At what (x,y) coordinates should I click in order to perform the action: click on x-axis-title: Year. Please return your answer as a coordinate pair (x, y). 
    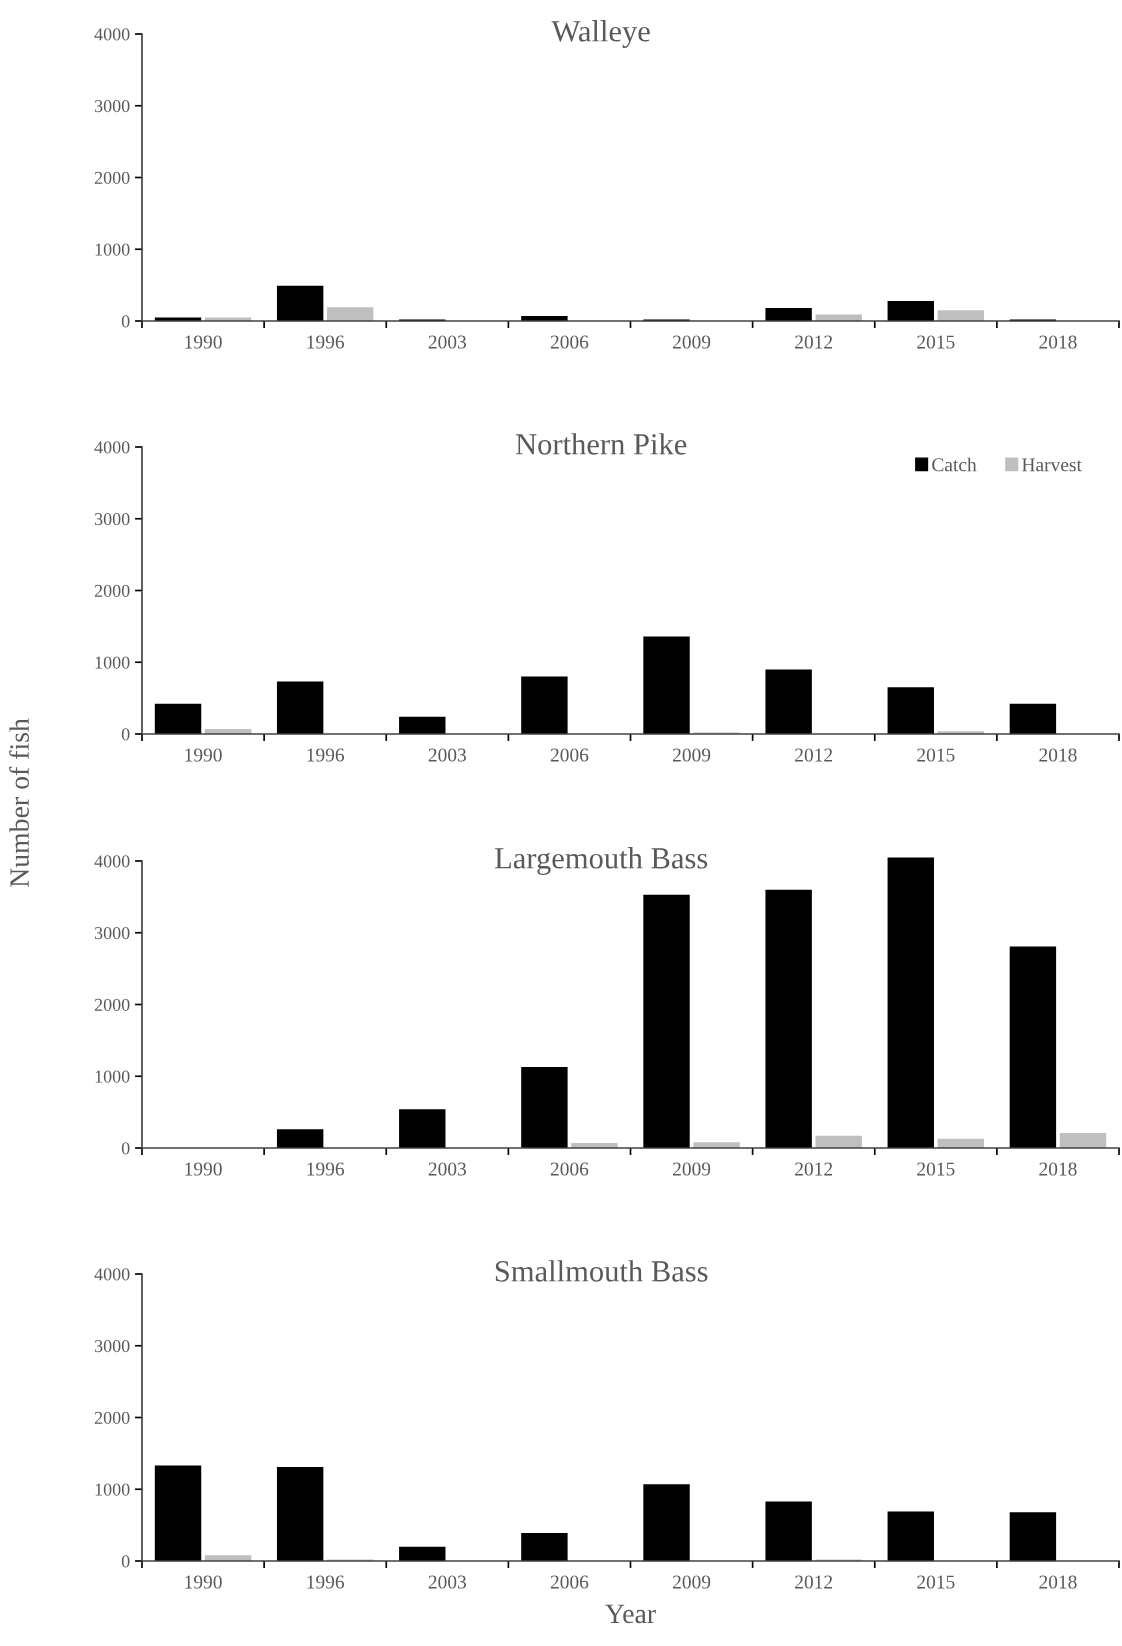
    Looking at the image, I should click on (630, 1614).